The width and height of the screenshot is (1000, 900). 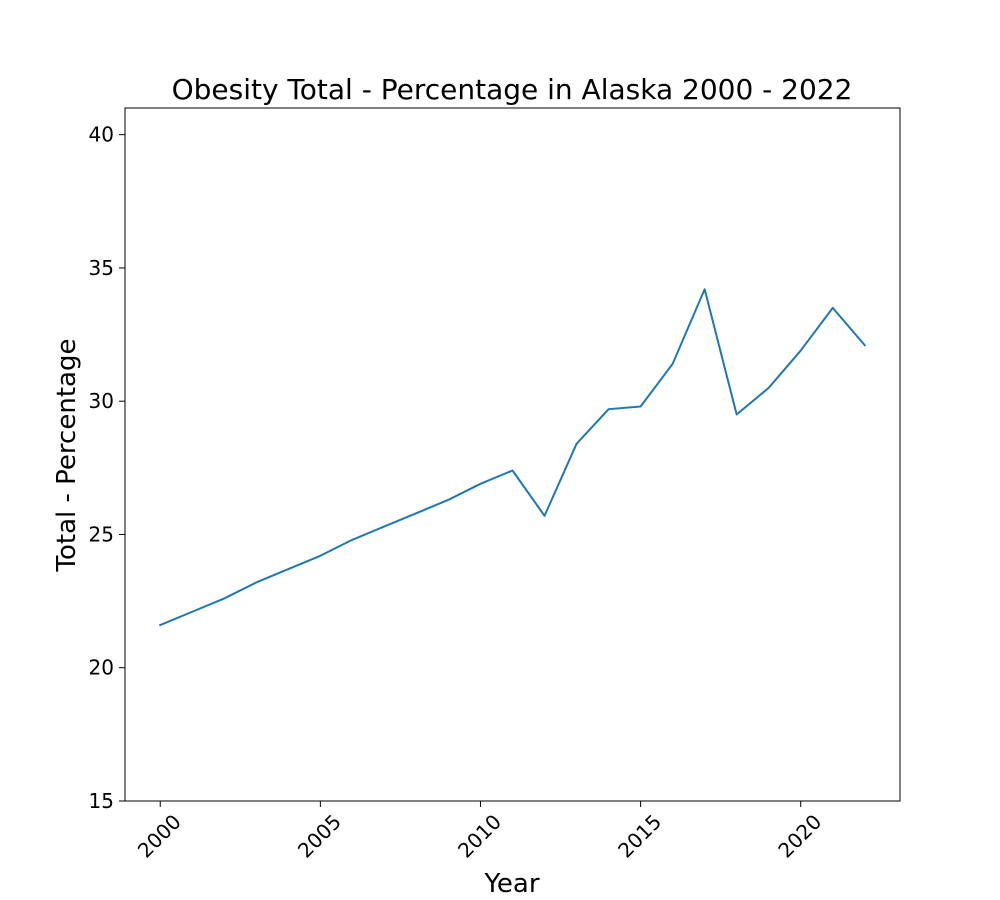 What do you see at coordinates (101, 401) in the screenshot?
I see `y-tick-label: 30` at bounding box center [101, 401].